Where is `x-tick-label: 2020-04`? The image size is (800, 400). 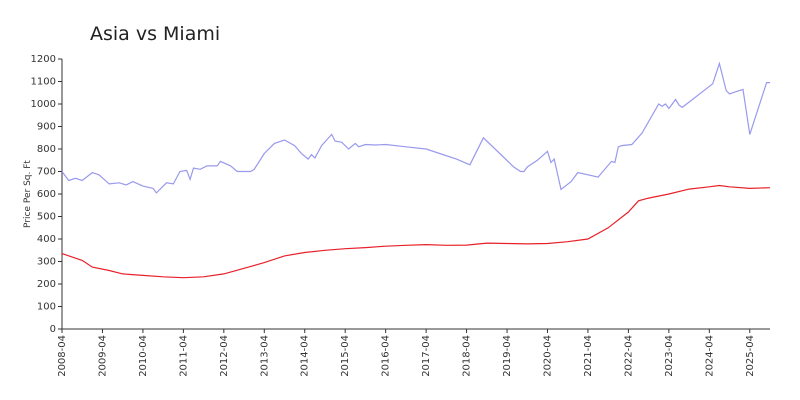
x-tick-label: 2020-04 is located at coordinates (547, 356).